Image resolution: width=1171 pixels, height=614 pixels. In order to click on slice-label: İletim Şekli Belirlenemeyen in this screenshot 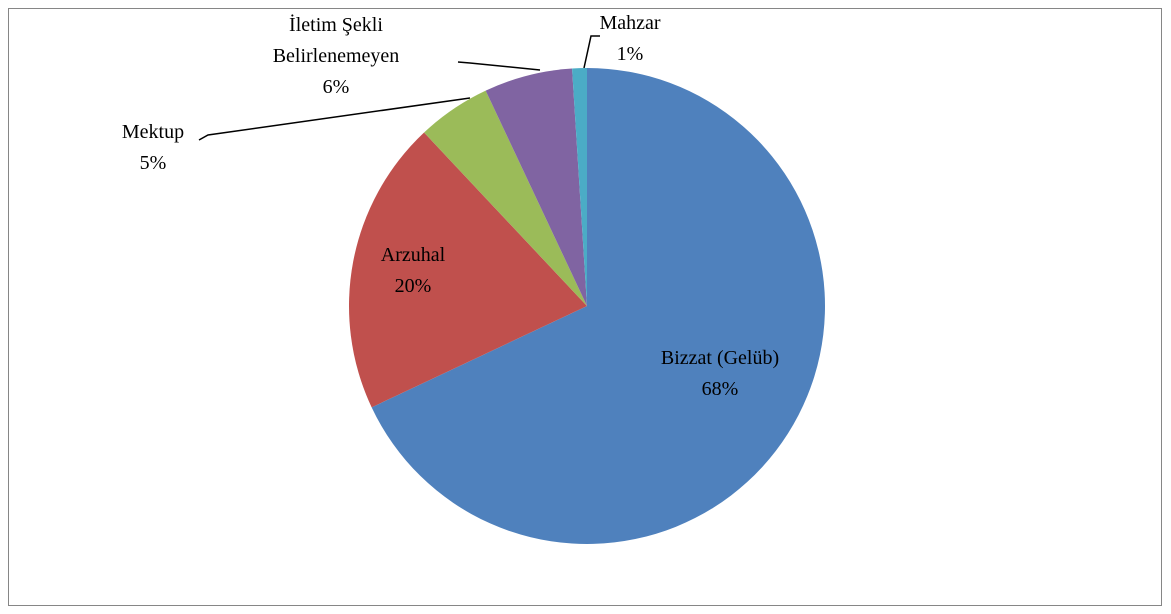, I will do `click(336, 40)`.